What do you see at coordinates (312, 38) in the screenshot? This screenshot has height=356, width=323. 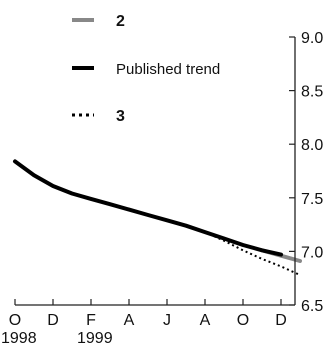 I see `y-tick-label: 9.0` at bounding box center [312, 38].